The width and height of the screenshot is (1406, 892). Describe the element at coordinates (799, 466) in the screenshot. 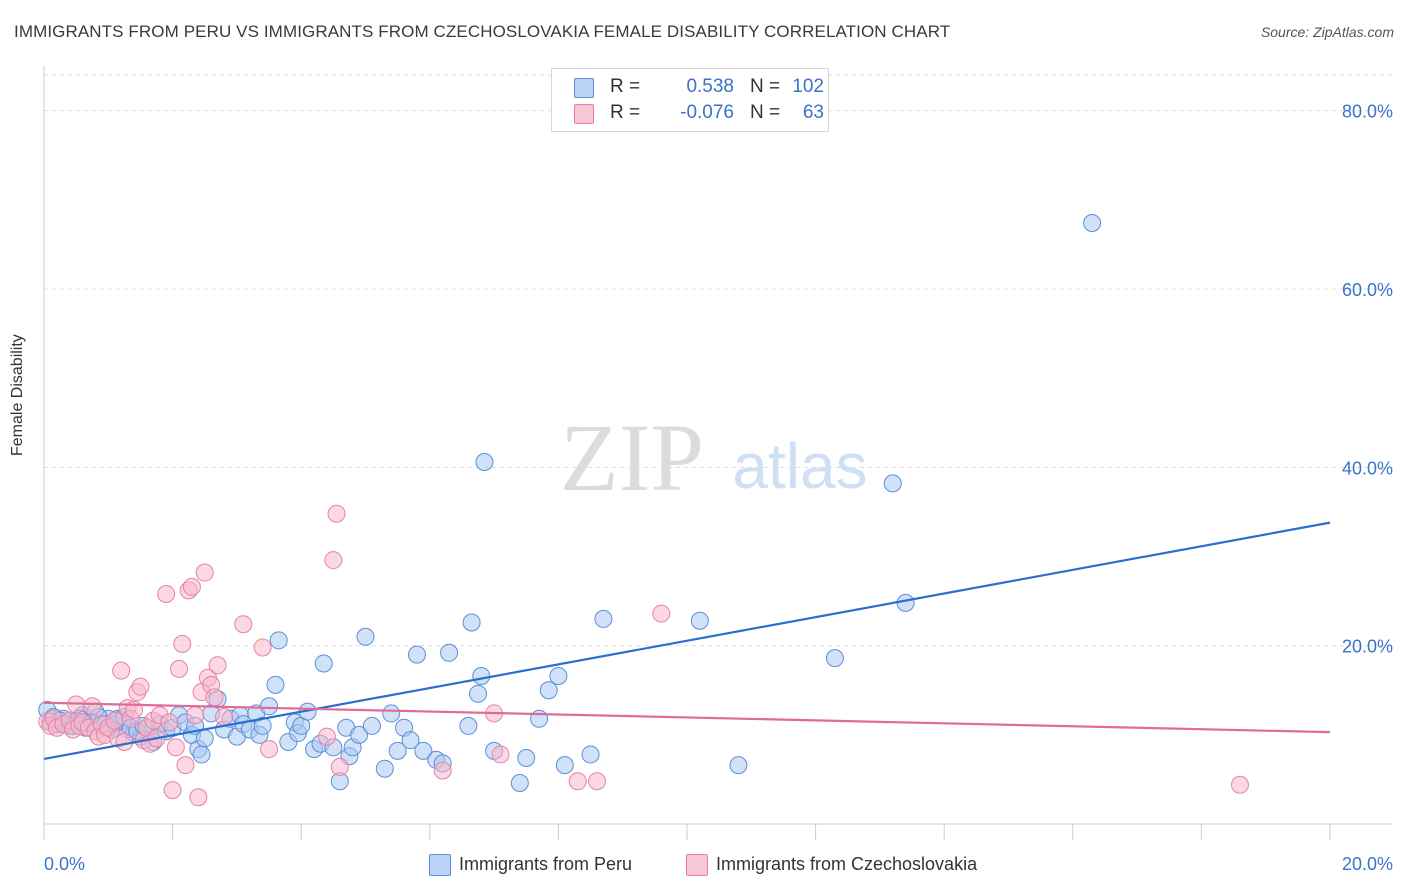

I see `watermark-atlas: atlas` at that location.